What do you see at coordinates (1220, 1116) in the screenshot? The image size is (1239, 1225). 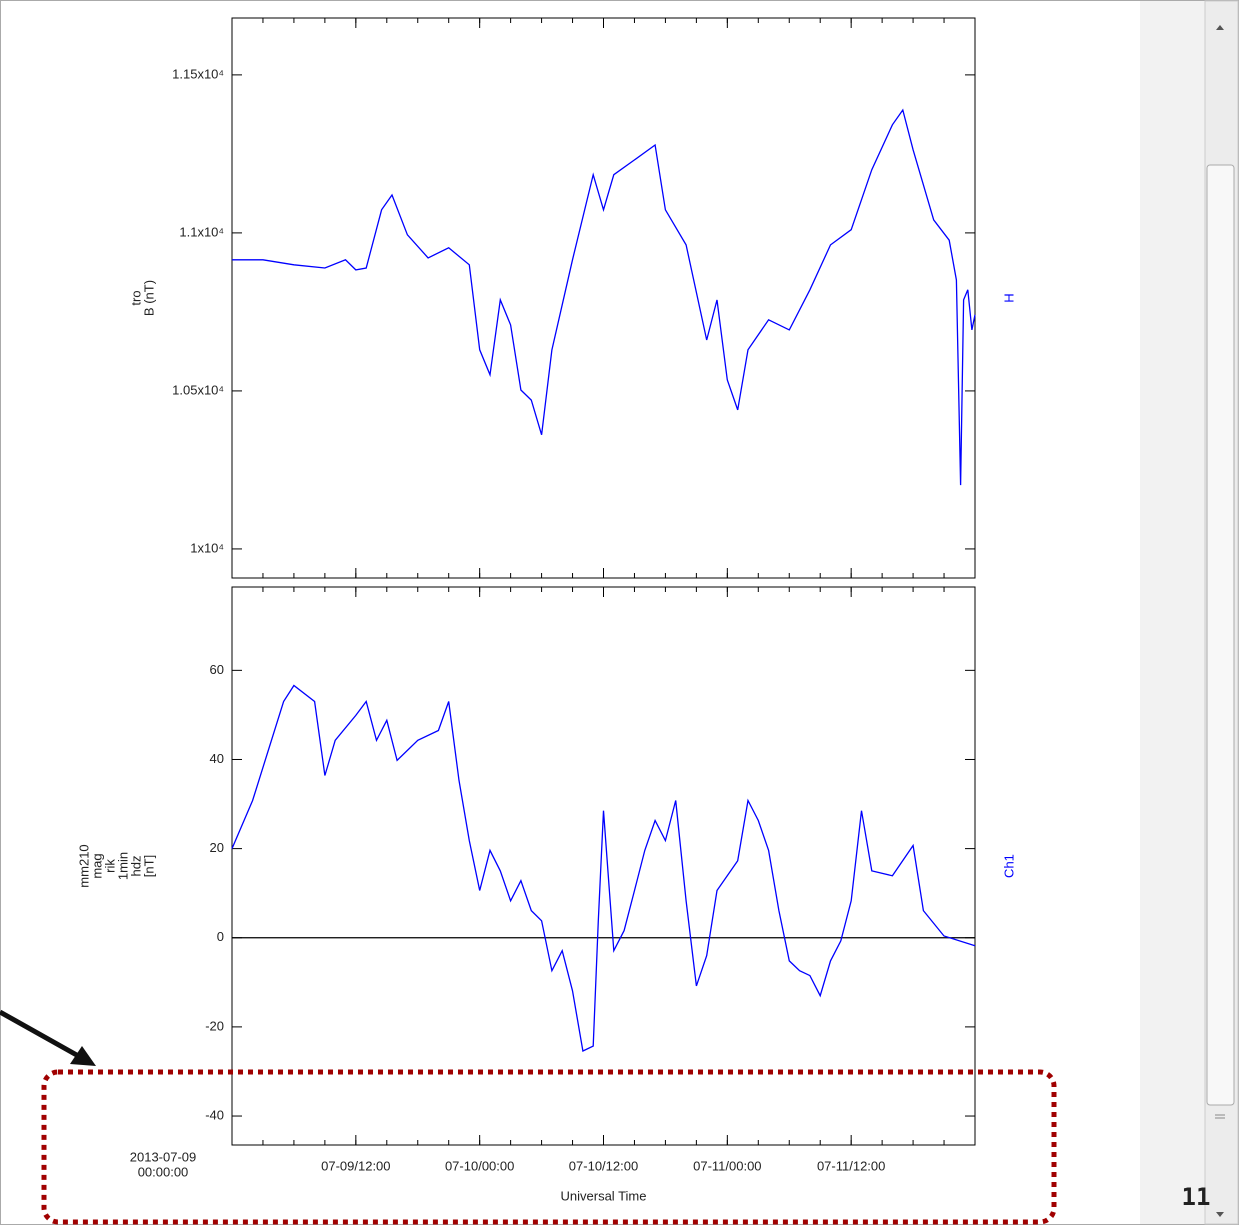 I see `thumb-grip` at bounding box center [1220, 1116].